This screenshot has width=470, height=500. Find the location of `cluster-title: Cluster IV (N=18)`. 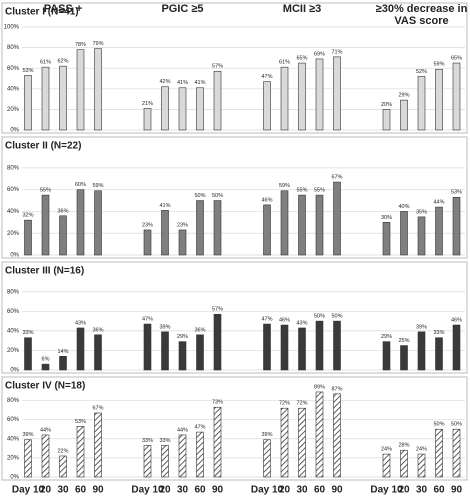

cluster-title: Cluster IV (N=18) is located at coordinates (45, 386).